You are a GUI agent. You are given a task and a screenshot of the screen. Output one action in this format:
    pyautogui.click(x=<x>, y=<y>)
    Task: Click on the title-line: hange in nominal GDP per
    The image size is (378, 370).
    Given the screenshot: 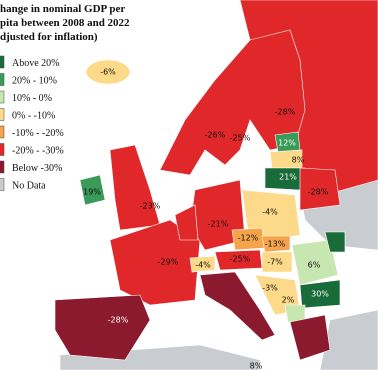 What is the action you would take?
    pyautogui.click(x=62, y=9)
    